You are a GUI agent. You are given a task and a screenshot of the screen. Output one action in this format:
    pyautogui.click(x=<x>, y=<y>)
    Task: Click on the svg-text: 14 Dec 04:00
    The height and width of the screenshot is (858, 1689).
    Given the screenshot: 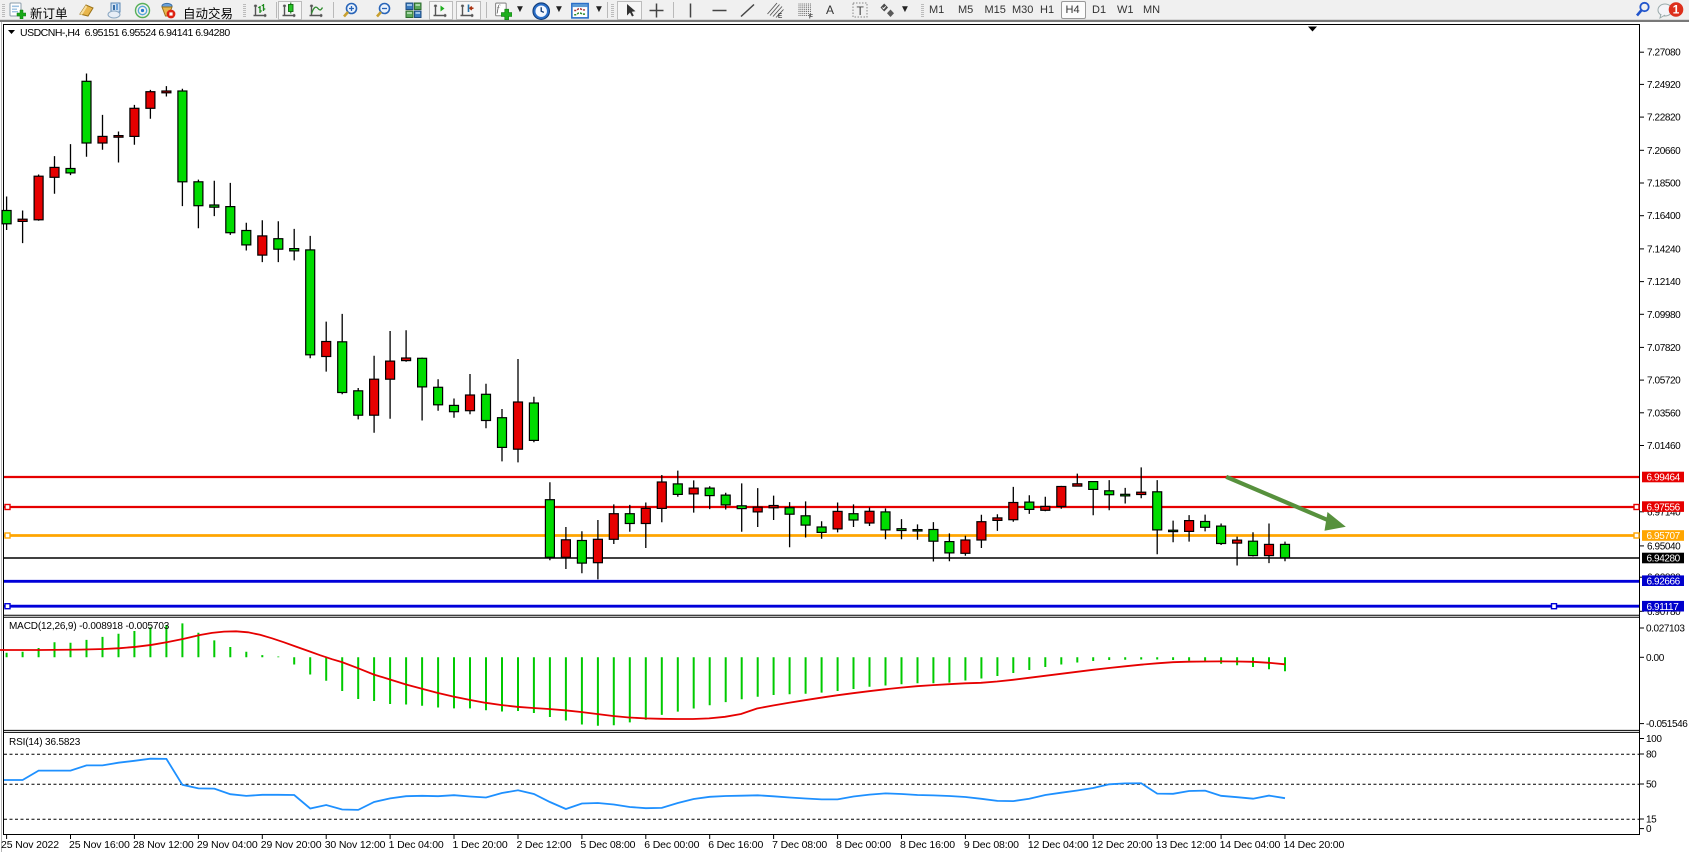 What is the action you would take?
    pyautogui.click(x=1250, y=845)
    